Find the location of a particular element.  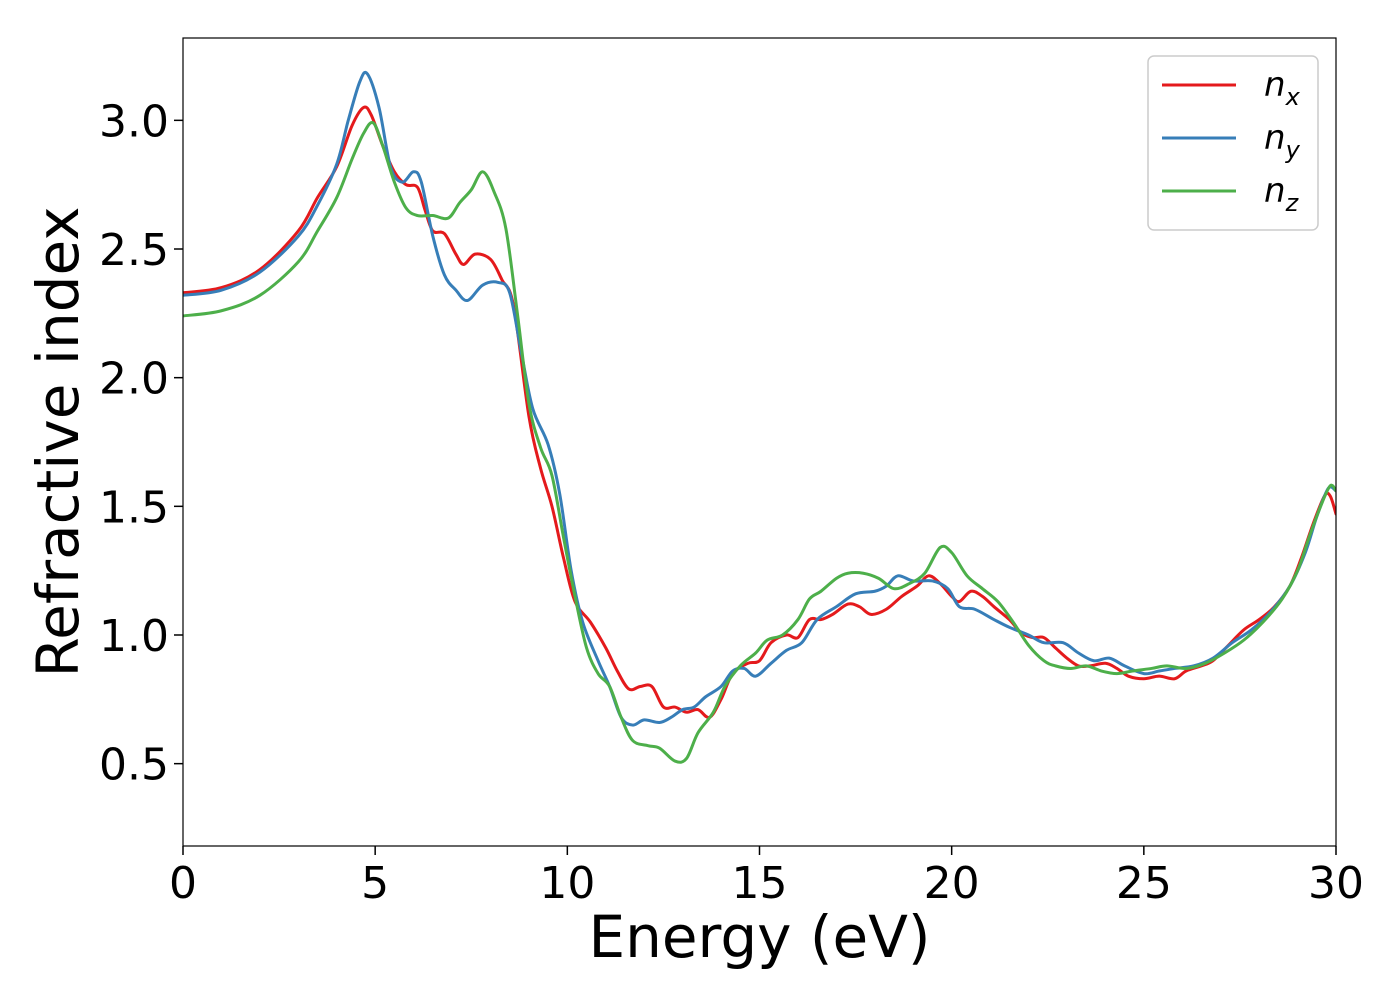

x-tick-label: 20 is located at coordinates (952, 883).